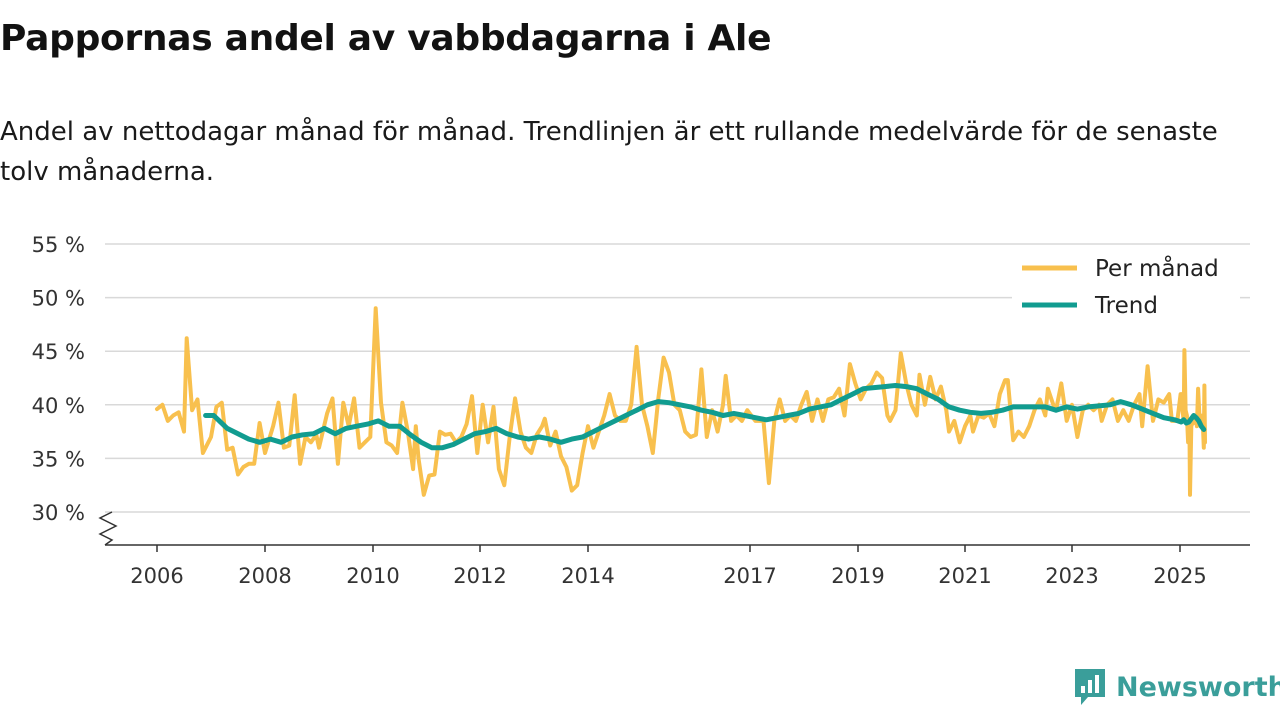 This screenshot has height=720, width=1280. What do you see at coordinates (1071, 576) in the screenshot?
I see `x-tick-label-2023: 2023` at bounding box center [1071, 576].